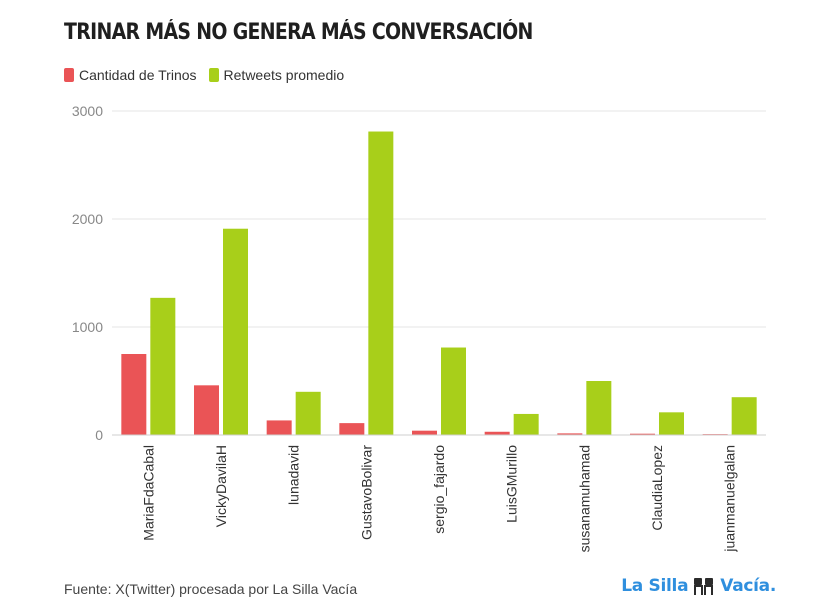 This screenshot has width=828, height=602. I want to click on legend-item-trinos: Cantidad de Trinos, so click(130, 75).